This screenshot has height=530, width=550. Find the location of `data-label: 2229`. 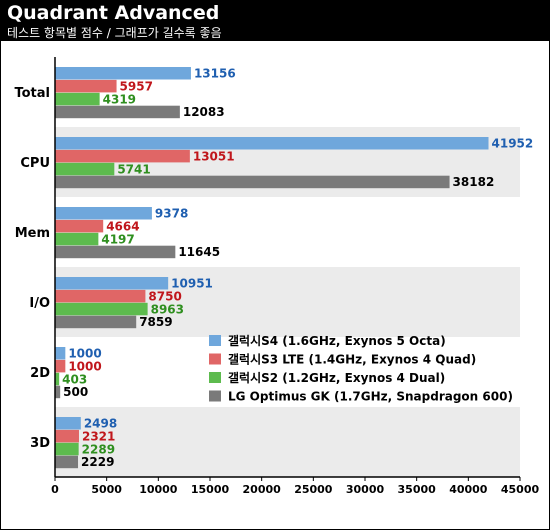

data-label: 2229 is located at coordinates (97, 462).